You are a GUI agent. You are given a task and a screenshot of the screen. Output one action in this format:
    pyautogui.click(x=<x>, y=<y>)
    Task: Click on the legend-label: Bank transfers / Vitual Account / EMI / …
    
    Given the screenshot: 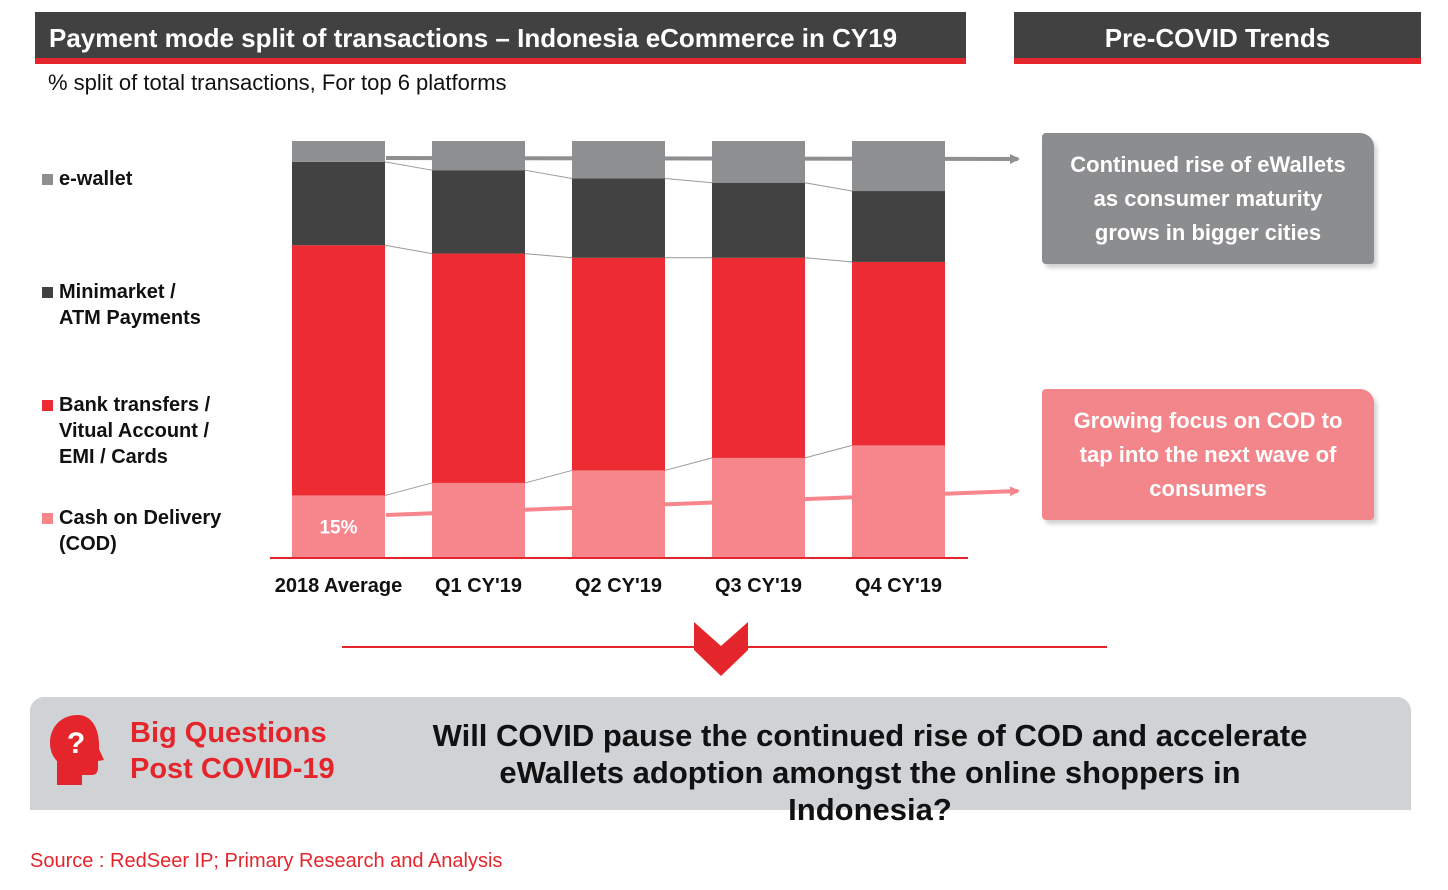 What is the action you would take?
    pyautogui.click(x=135, y=431)
    